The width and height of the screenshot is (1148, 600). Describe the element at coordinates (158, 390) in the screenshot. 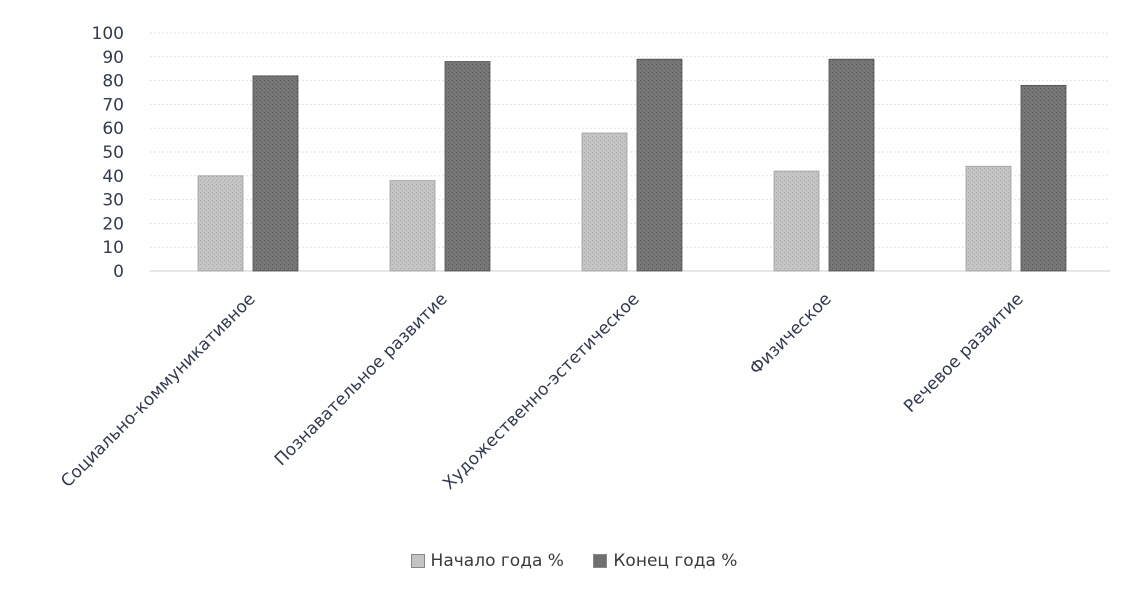

I see `x-category-label: Социально-коммуникативное` at that location.